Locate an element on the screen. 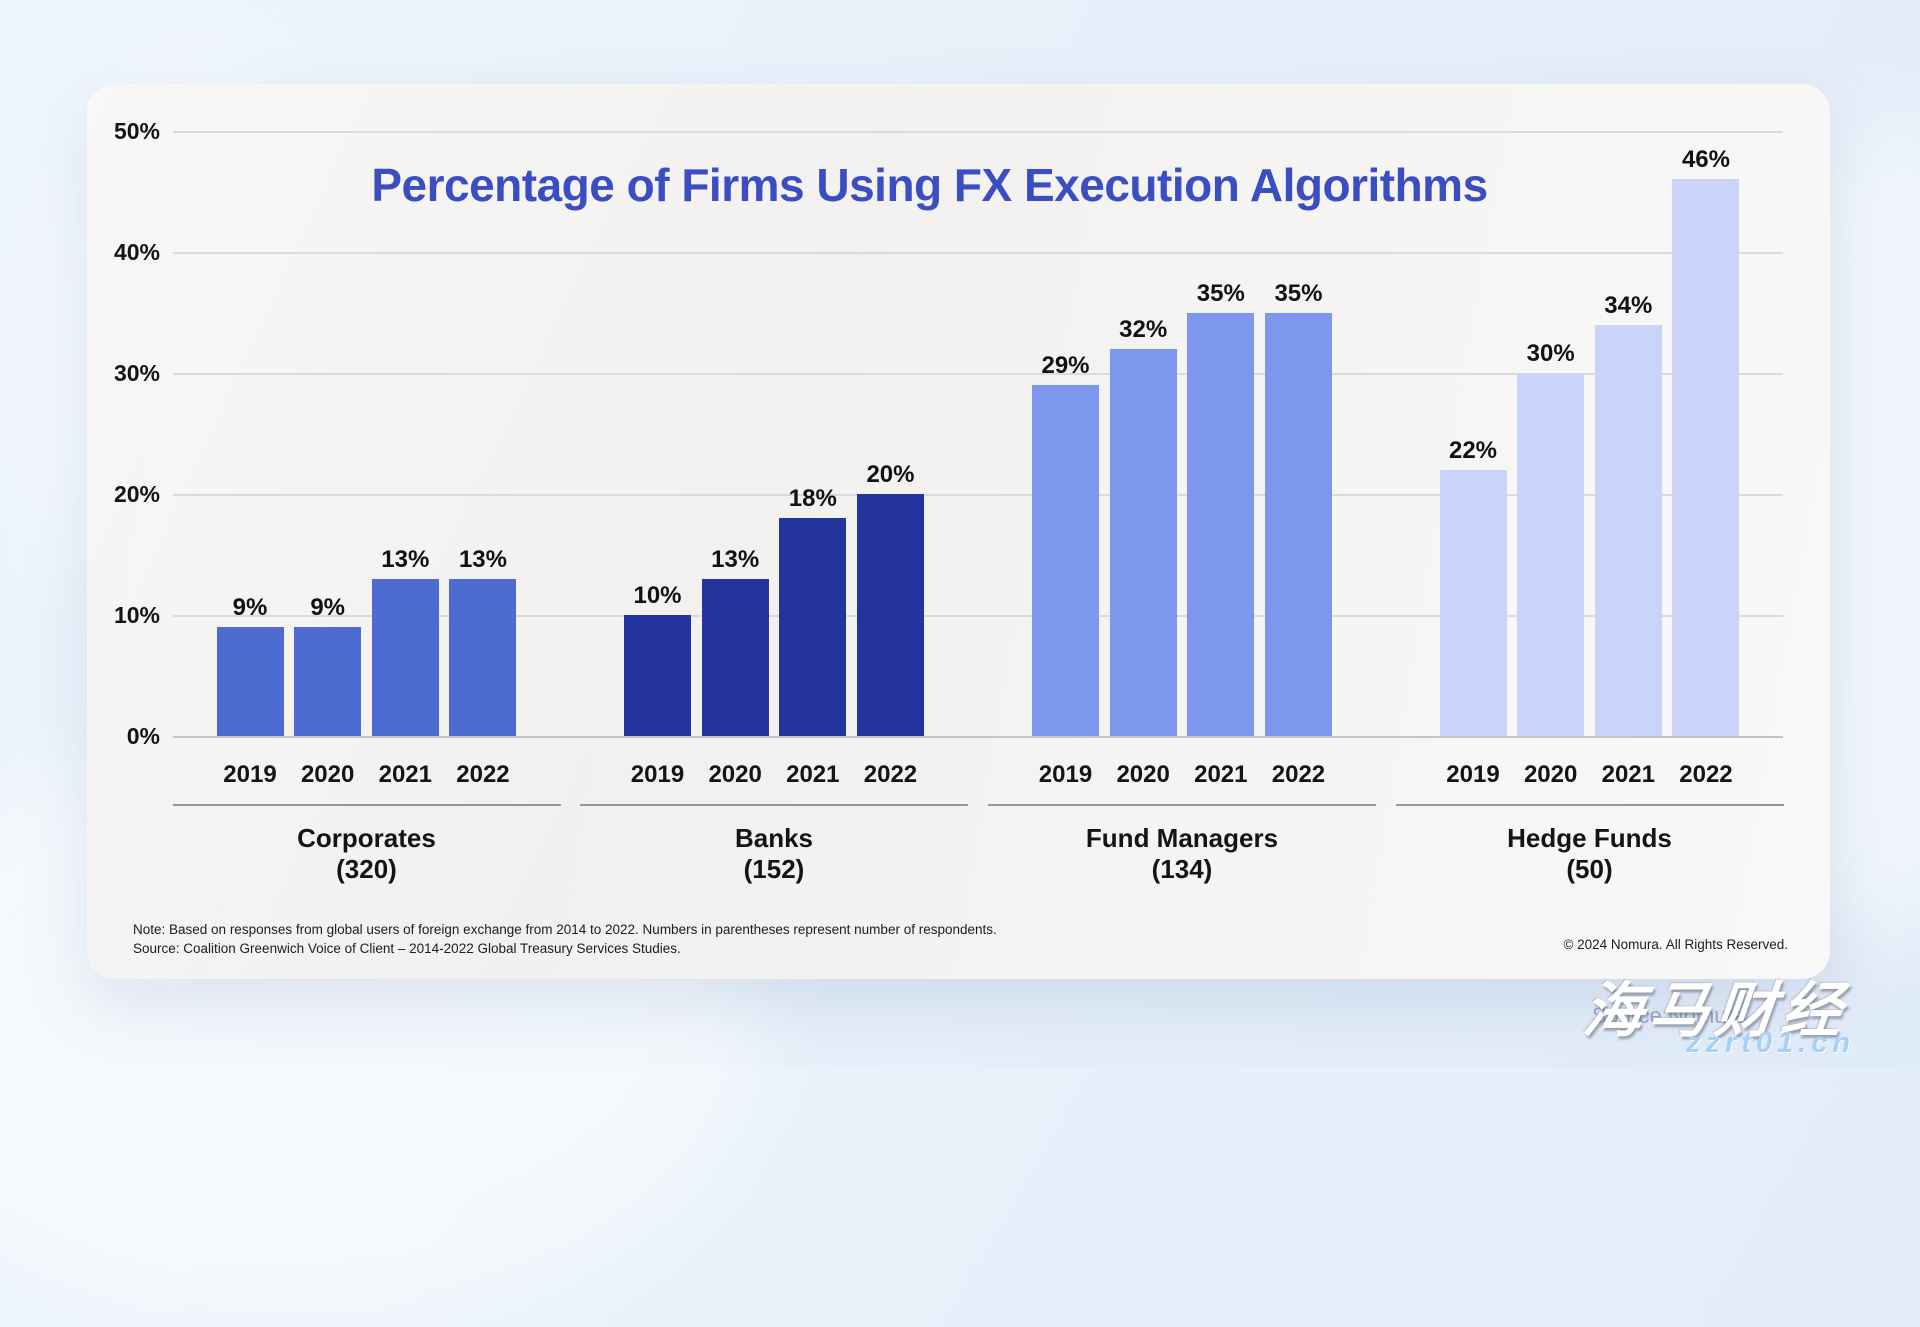 Image resolution: width=1920 pixels, height=1327 pixels. group-label: Banks (152) is located at coordinates (774, 854).